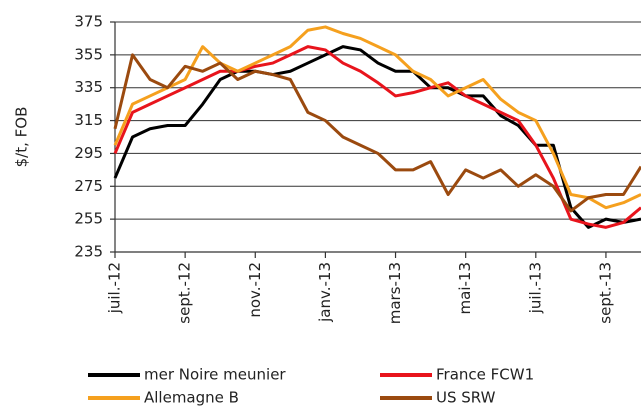  What do you see at coordinates (466, 398) in the screenshot?
I see `legend-label: US SRW` at bounding box center [466, 398].